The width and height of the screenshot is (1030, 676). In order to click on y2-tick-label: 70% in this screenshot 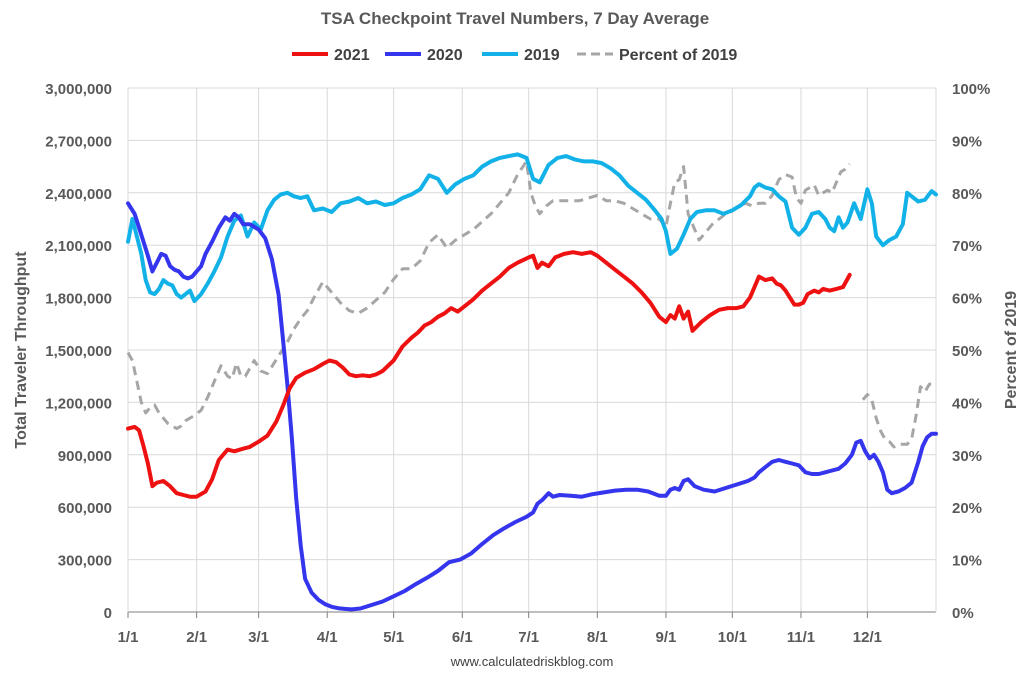, I will do `click(967, 246)`.